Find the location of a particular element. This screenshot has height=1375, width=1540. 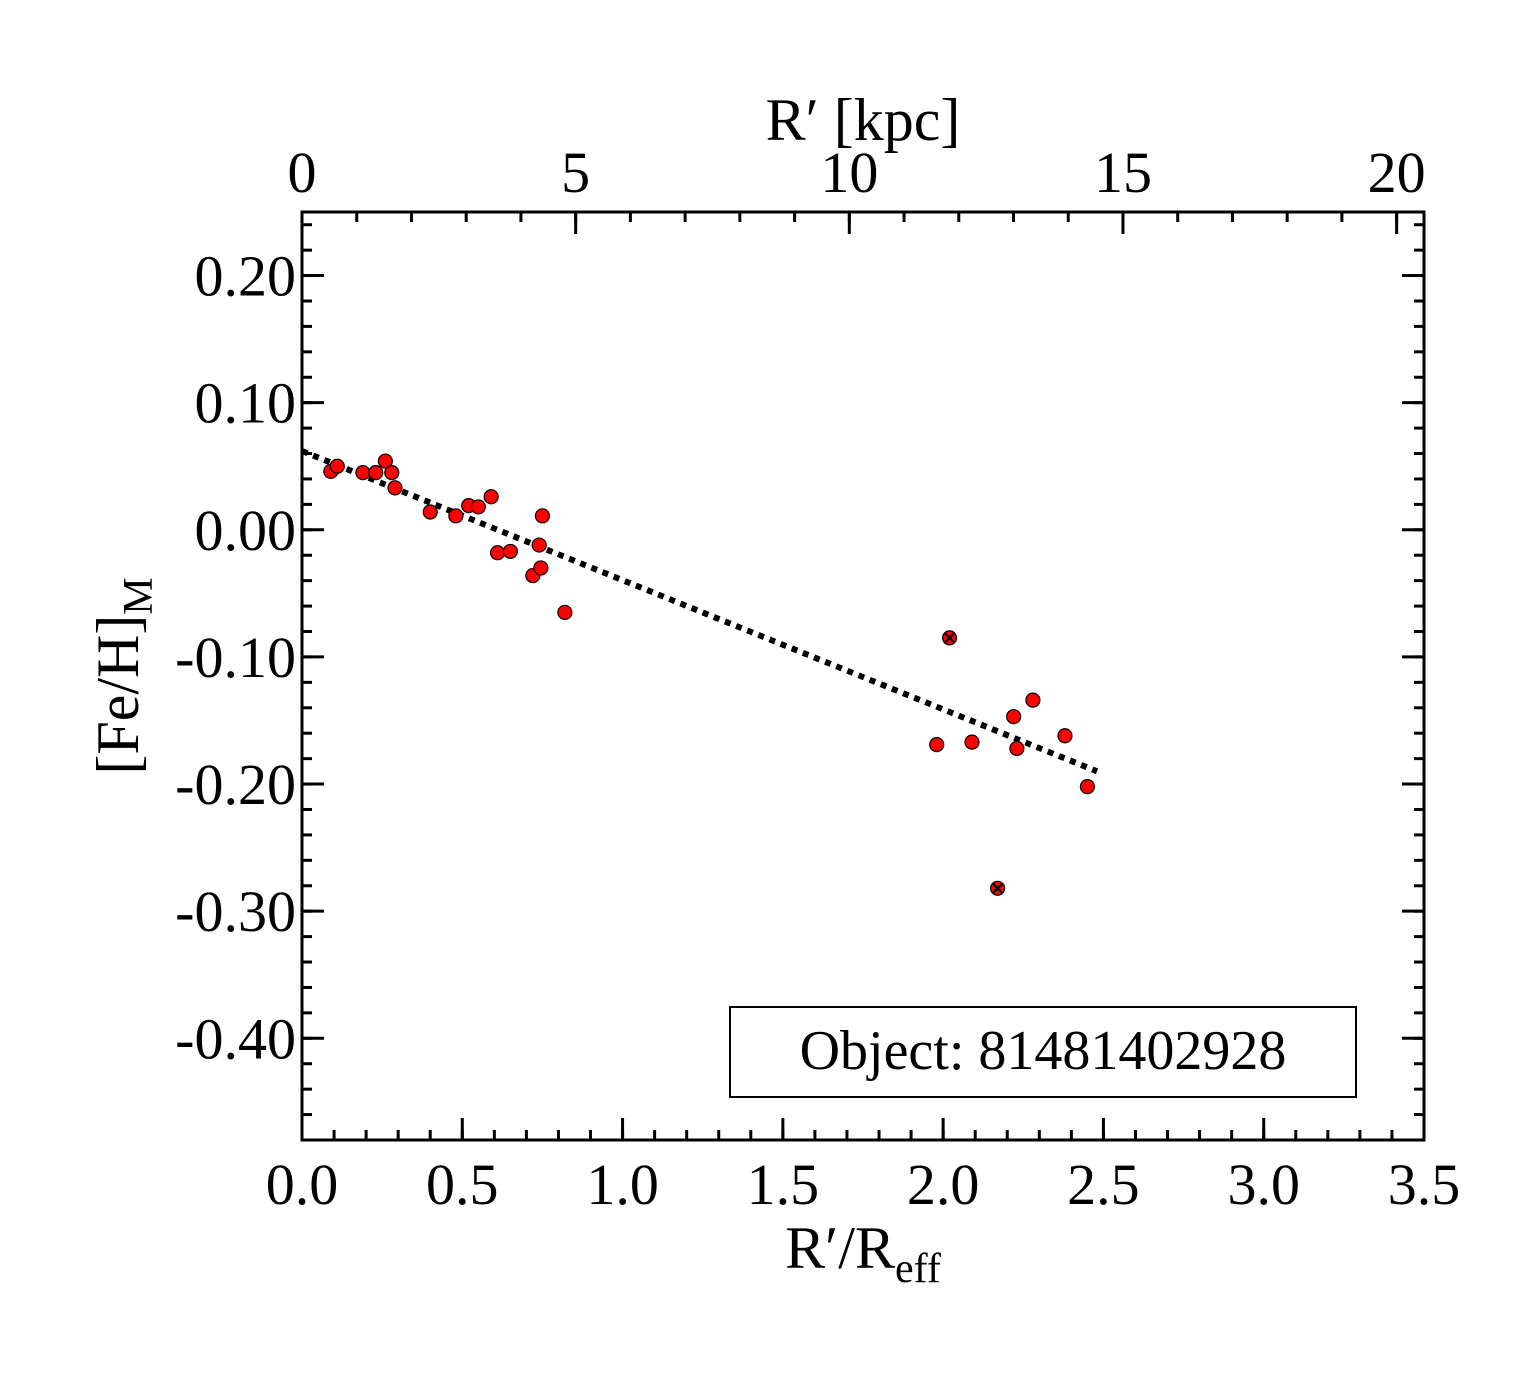

y-tick-label: 0.10 is located at coordinates (246, 403).